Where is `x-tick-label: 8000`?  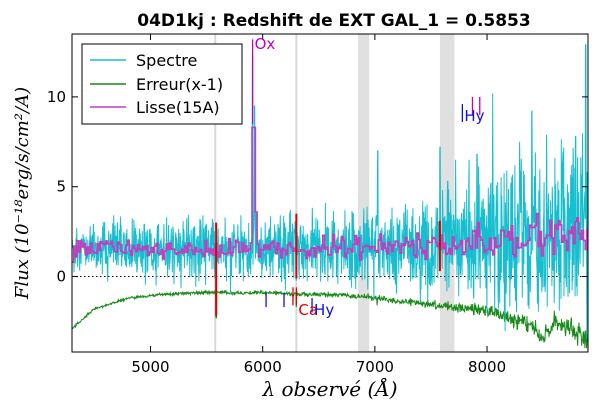
x-tick-label: 8000 is located at coordinates (487, 367).